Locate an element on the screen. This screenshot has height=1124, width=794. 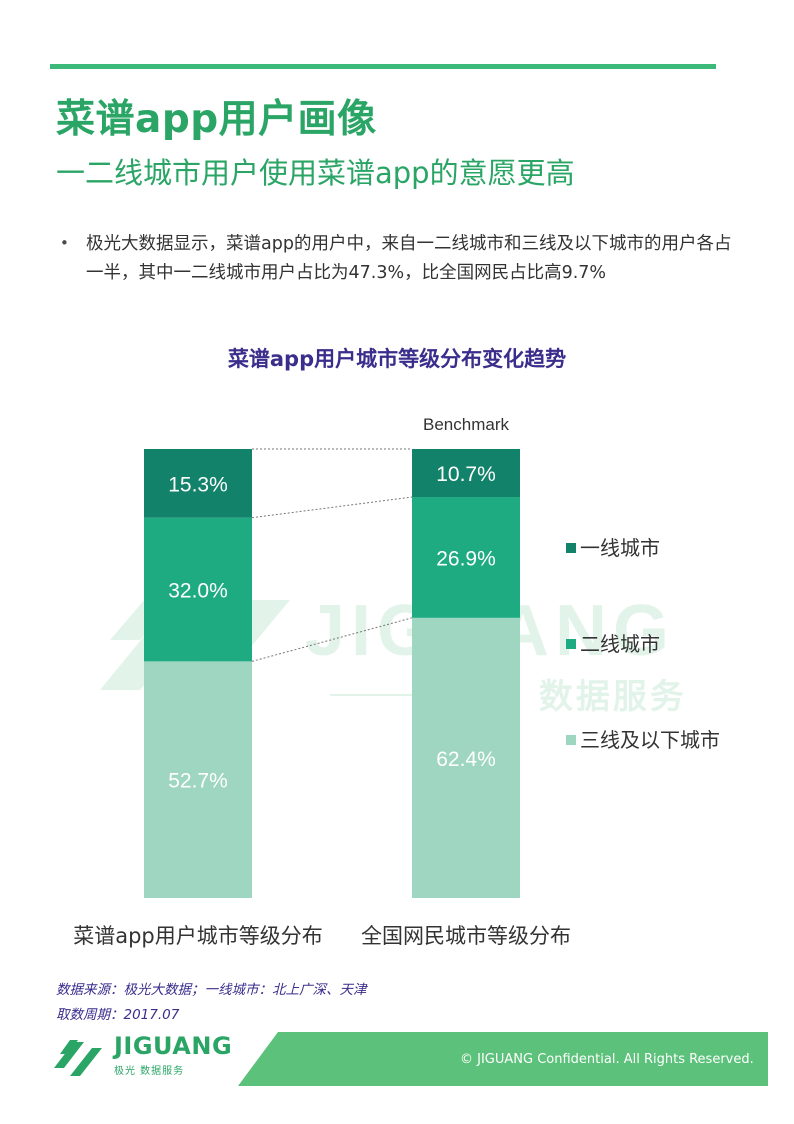
connector-line is located at coordinates (332, 507).